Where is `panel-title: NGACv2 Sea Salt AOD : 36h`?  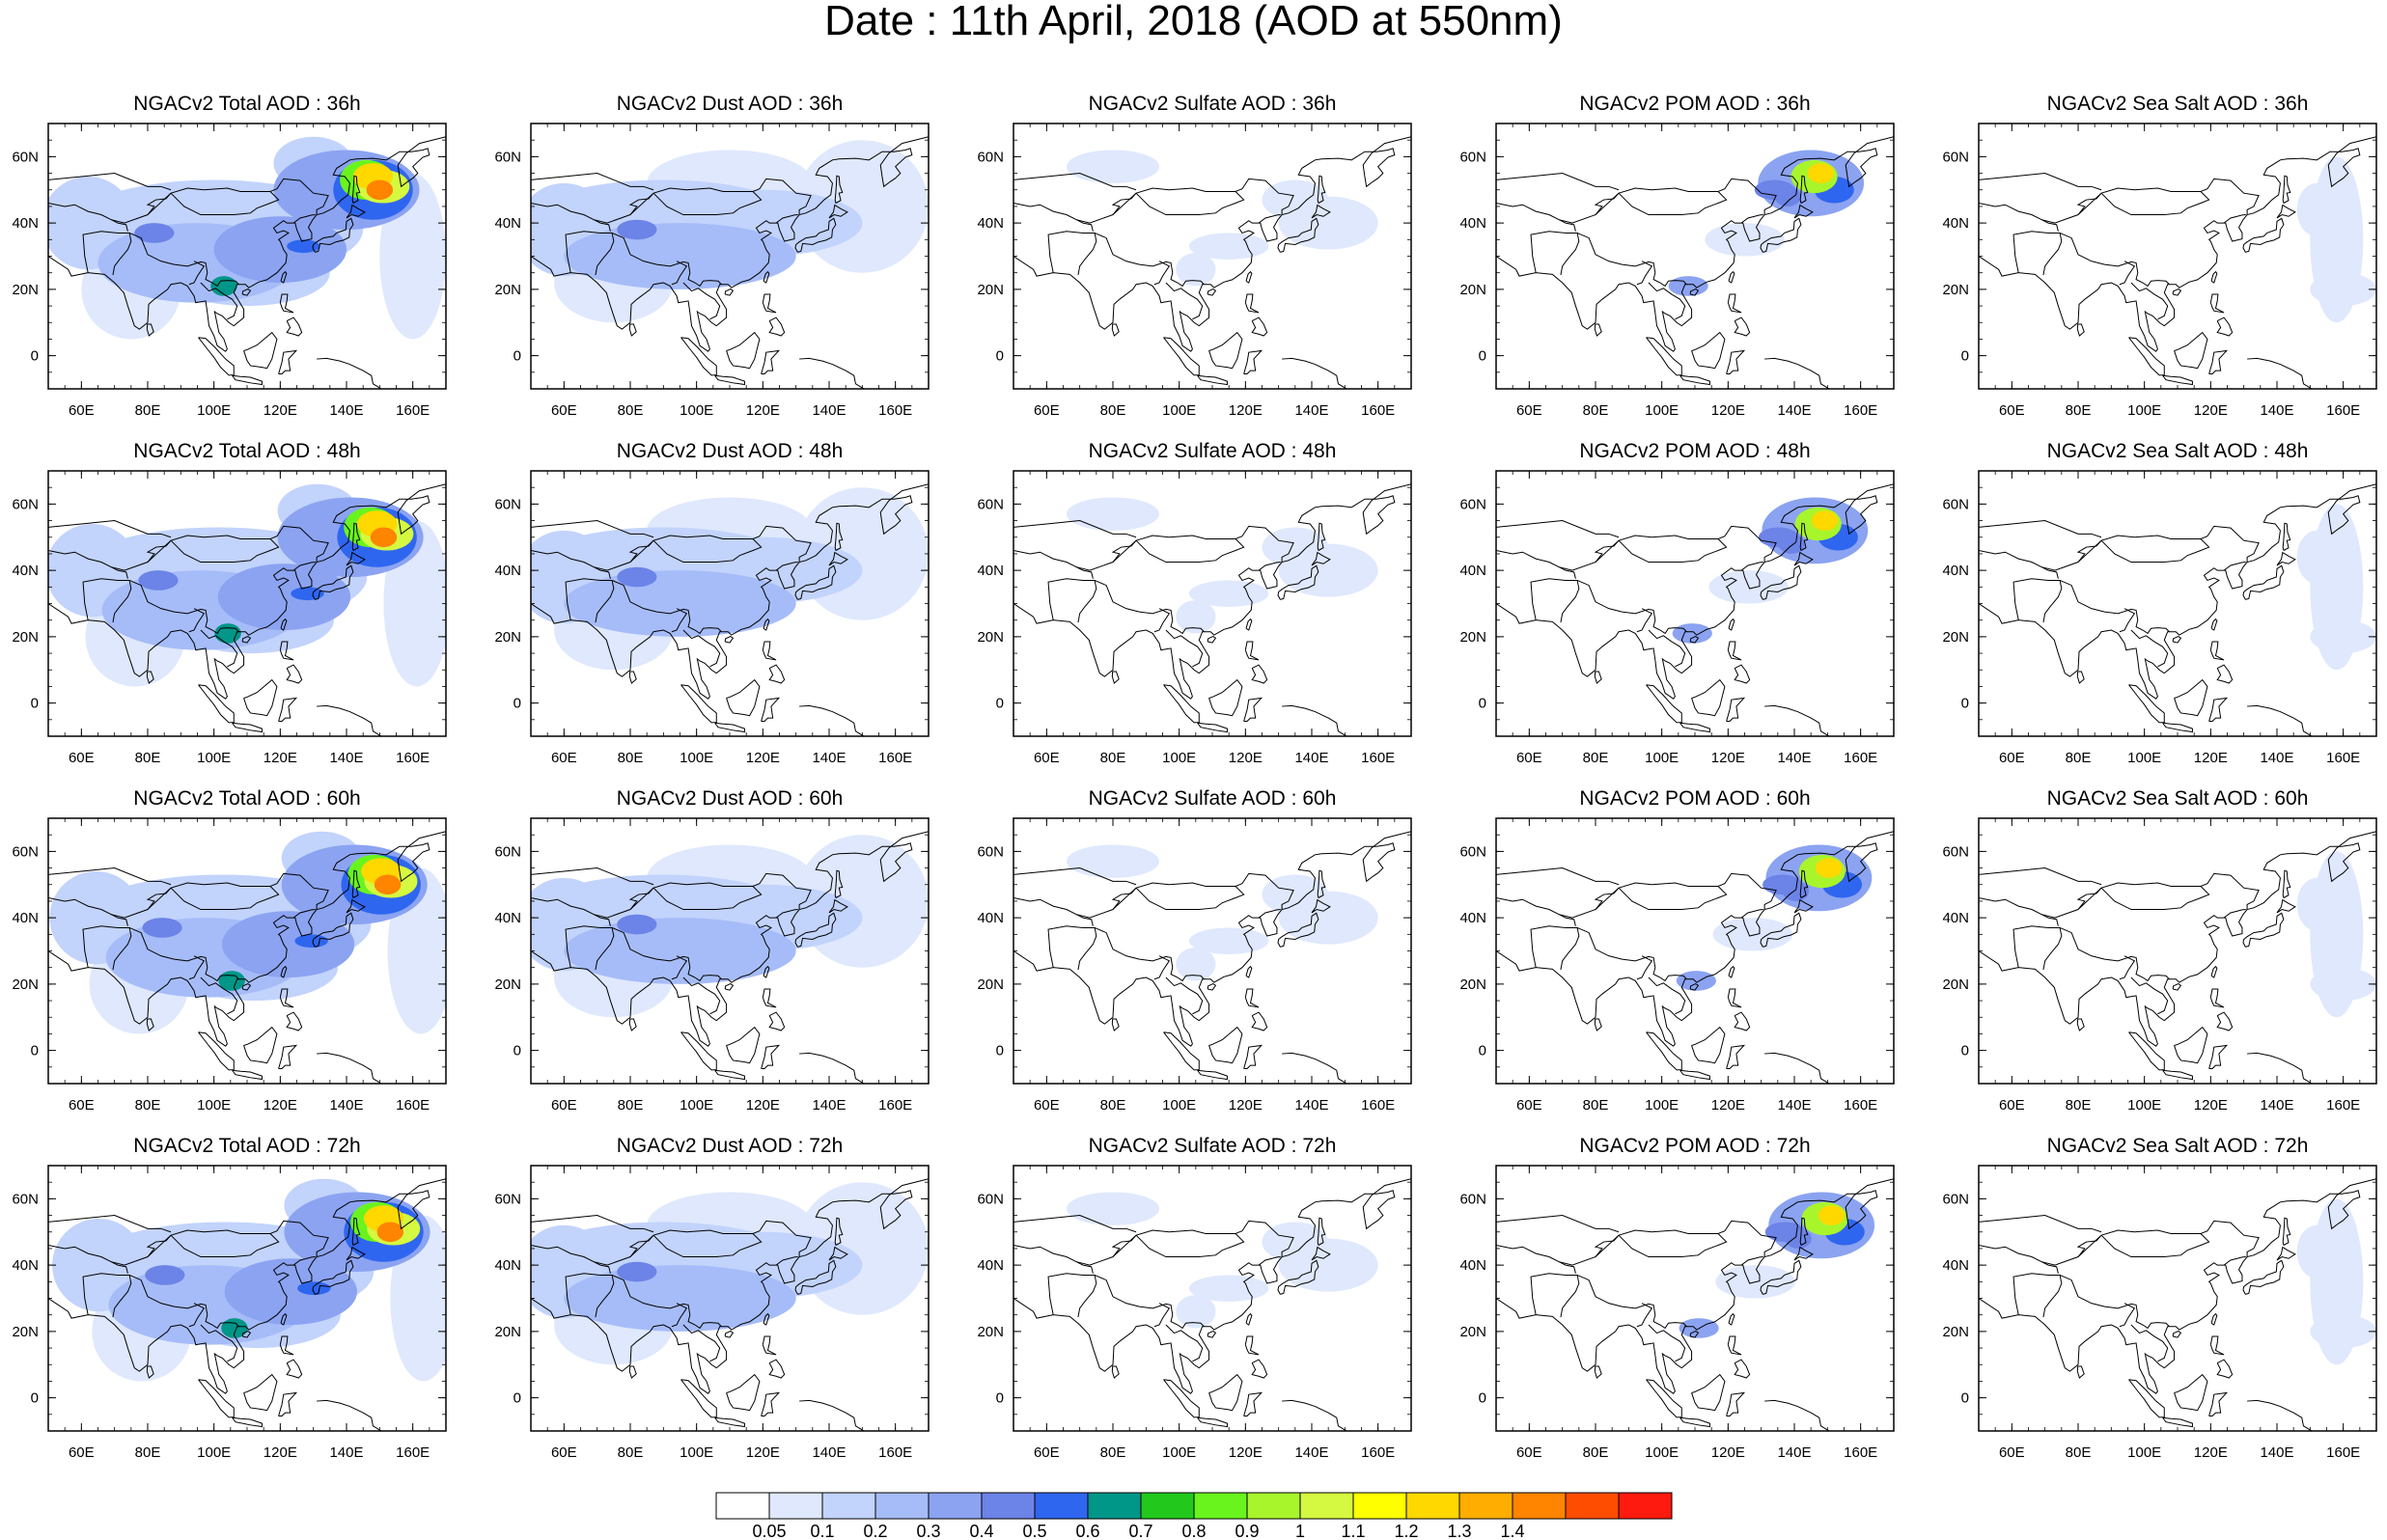
panel-title: NGACv2 Sea Salt AOD : 36h is located at coordinates (2178, 104).